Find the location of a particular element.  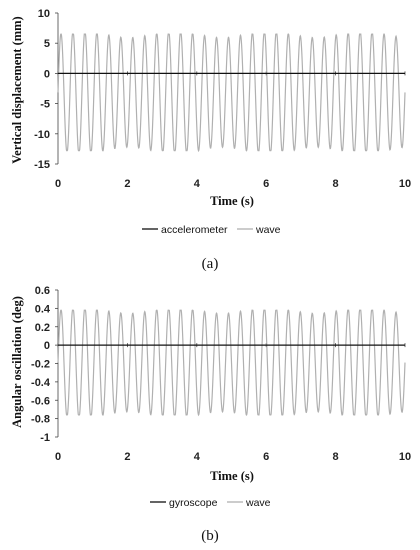

chart-b-y-ticks: 0.6 0.4 0.2 0 -0.2 -0.4 -0.6 -0.8 -1 is located at coordinates (44, 364).